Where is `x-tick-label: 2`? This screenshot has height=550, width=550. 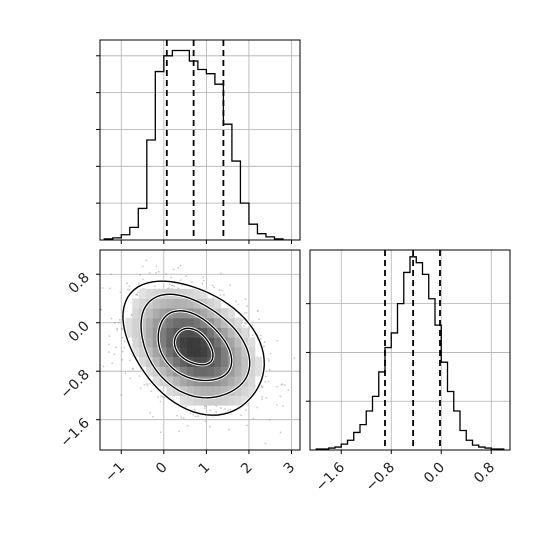 x-tick-label: 2 is located at coordinates (247, 469).